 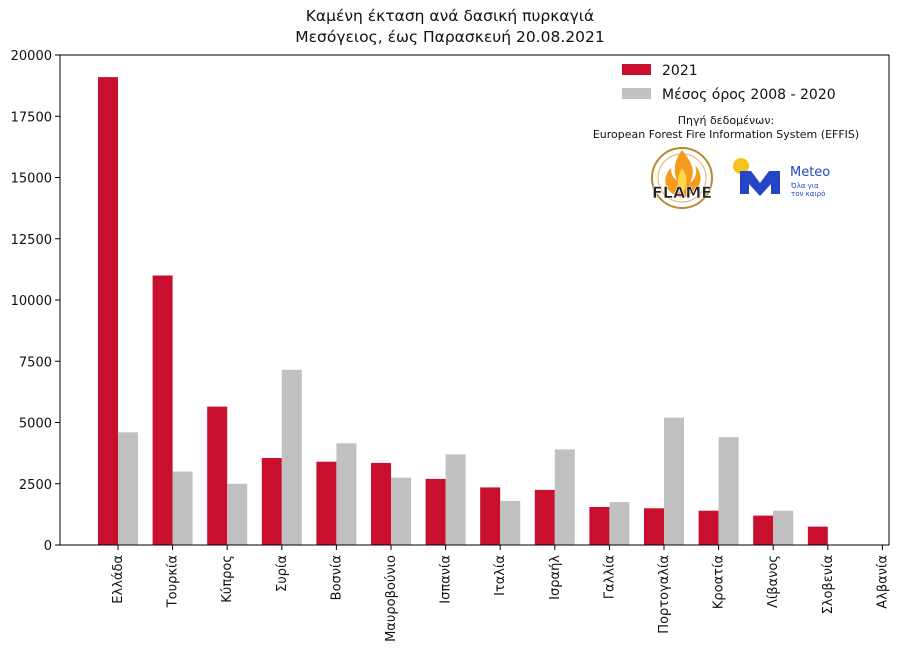 I want to click on y-tick-labels: 0 2500 5000 7500 10000 12500 15000 17500 20000, so click(x=31, y=301).